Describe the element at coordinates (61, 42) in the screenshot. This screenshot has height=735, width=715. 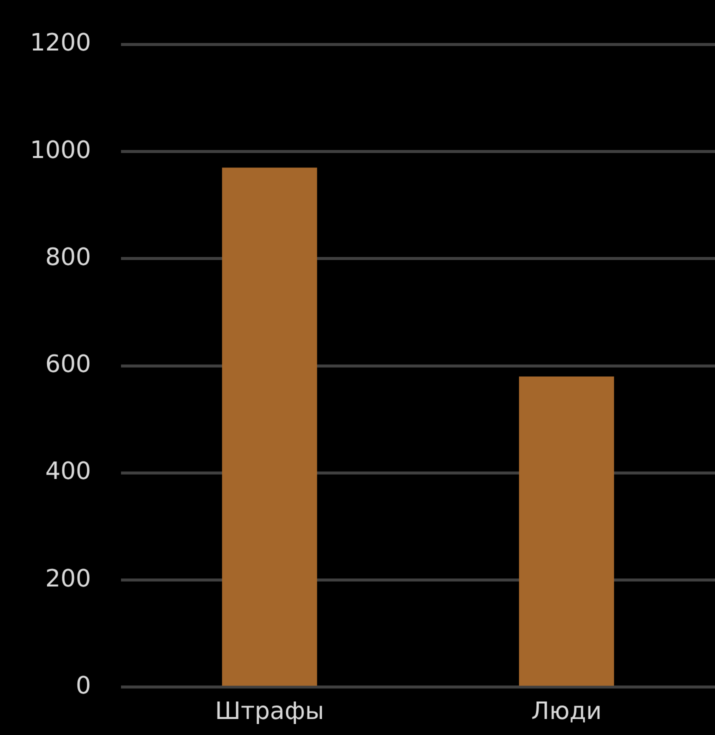
I see `y-tick-label: 1200` at that location.